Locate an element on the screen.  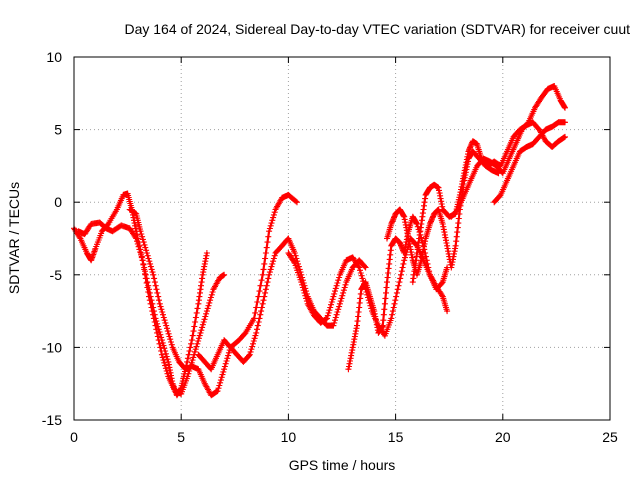
y-tick-label: -10 is located at coordinates (52, 347).